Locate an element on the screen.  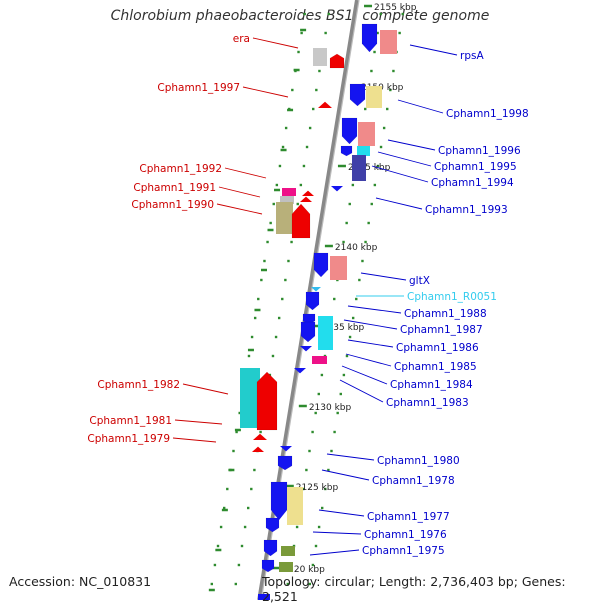
scale-label: 2150 kbp is located at coordinates (382, 88).